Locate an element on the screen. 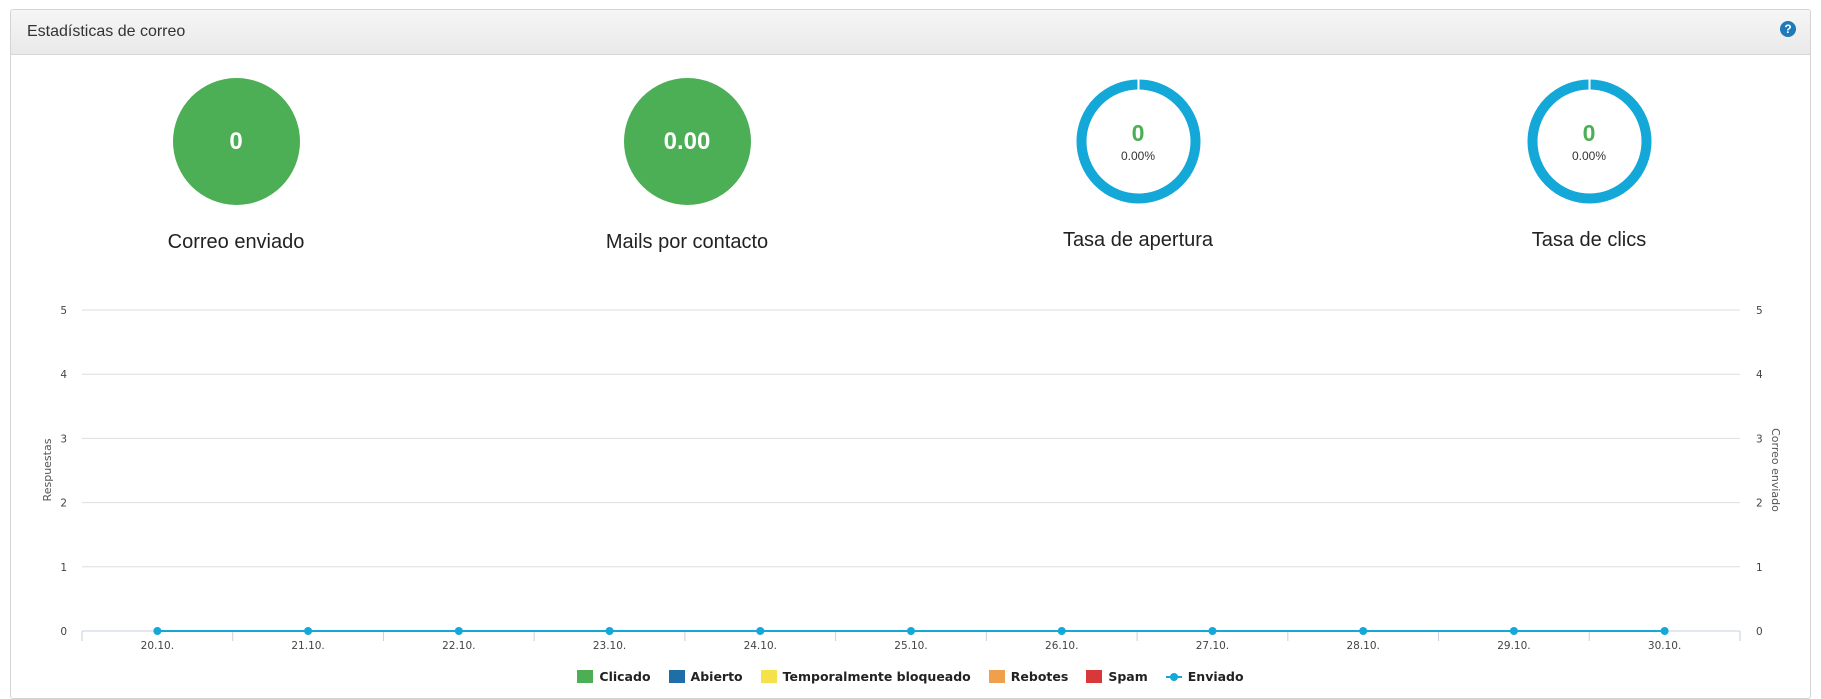 This screenshot has height=699, width=1821. stat-mails-per-contact: 0.00 Mails por contacto is located at coordinates (687, 166).